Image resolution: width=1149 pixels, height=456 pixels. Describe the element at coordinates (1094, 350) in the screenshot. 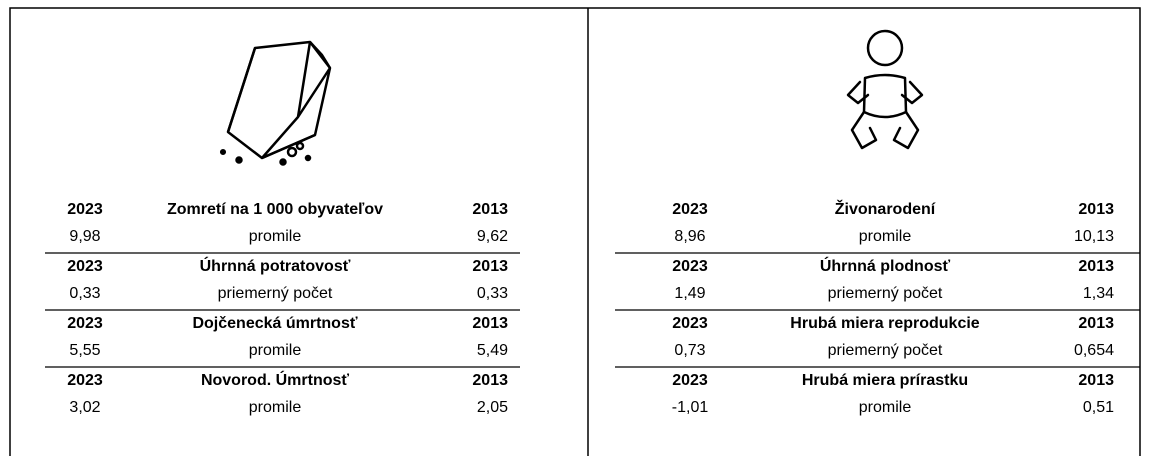

I see `value: 0,654` at that location.